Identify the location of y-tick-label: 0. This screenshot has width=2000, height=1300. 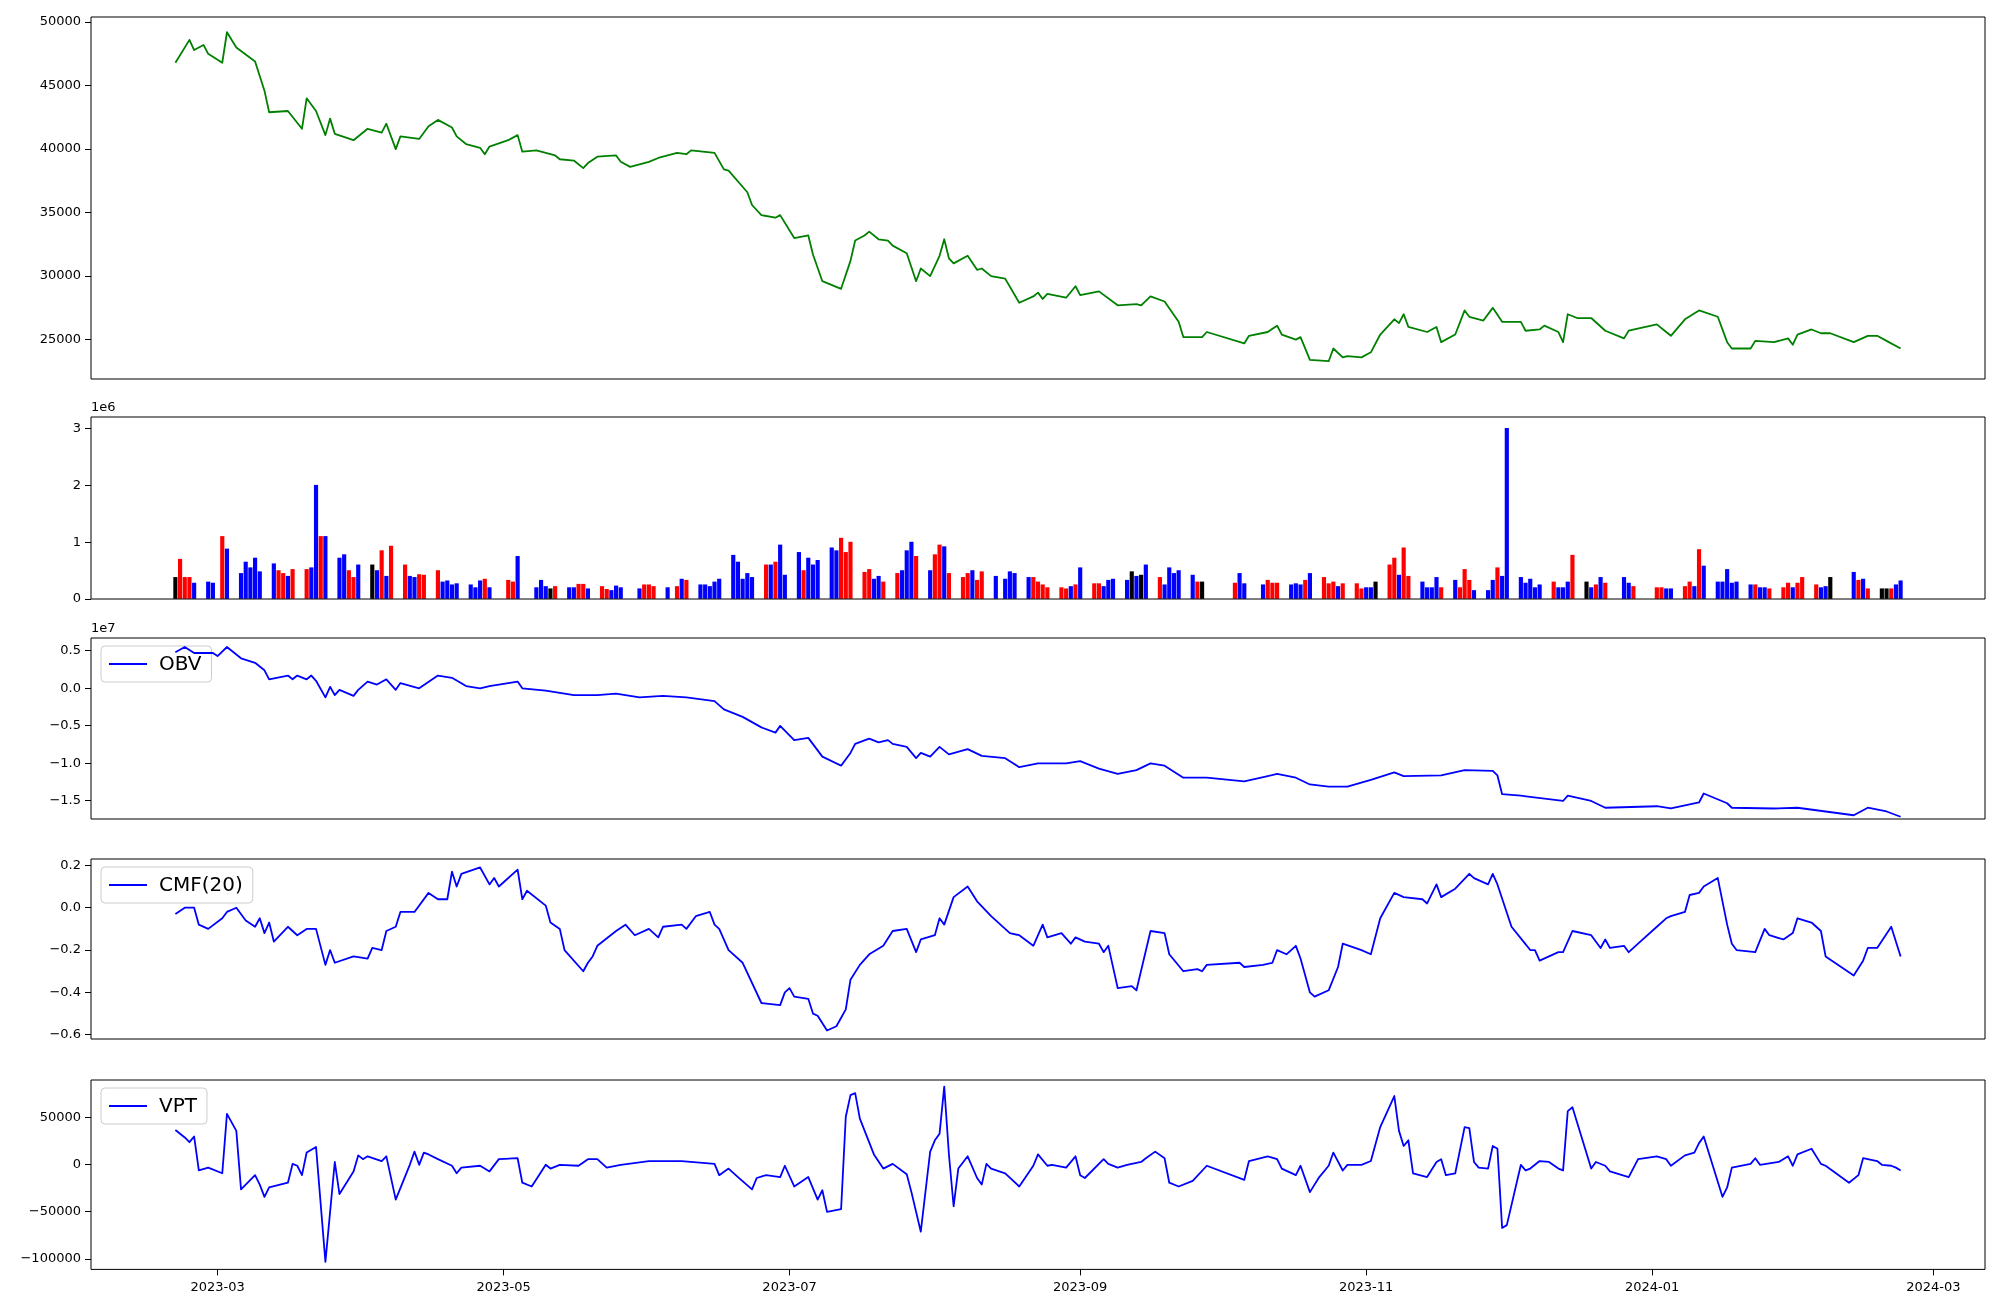
(76, 1164).